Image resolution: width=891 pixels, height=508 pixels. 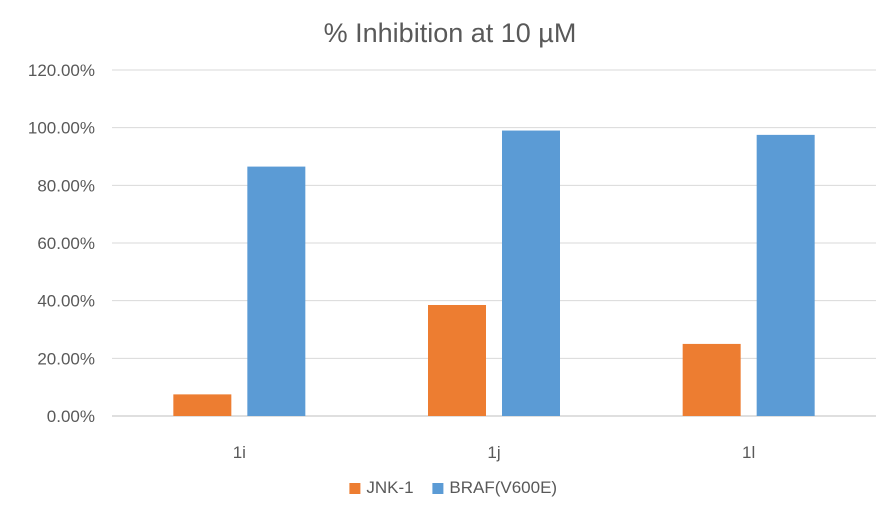 What do you see at coordinates (66, 185) in the screenshot?
I see `y-tick-label: 80.00%` at bounding box center [66, 185].